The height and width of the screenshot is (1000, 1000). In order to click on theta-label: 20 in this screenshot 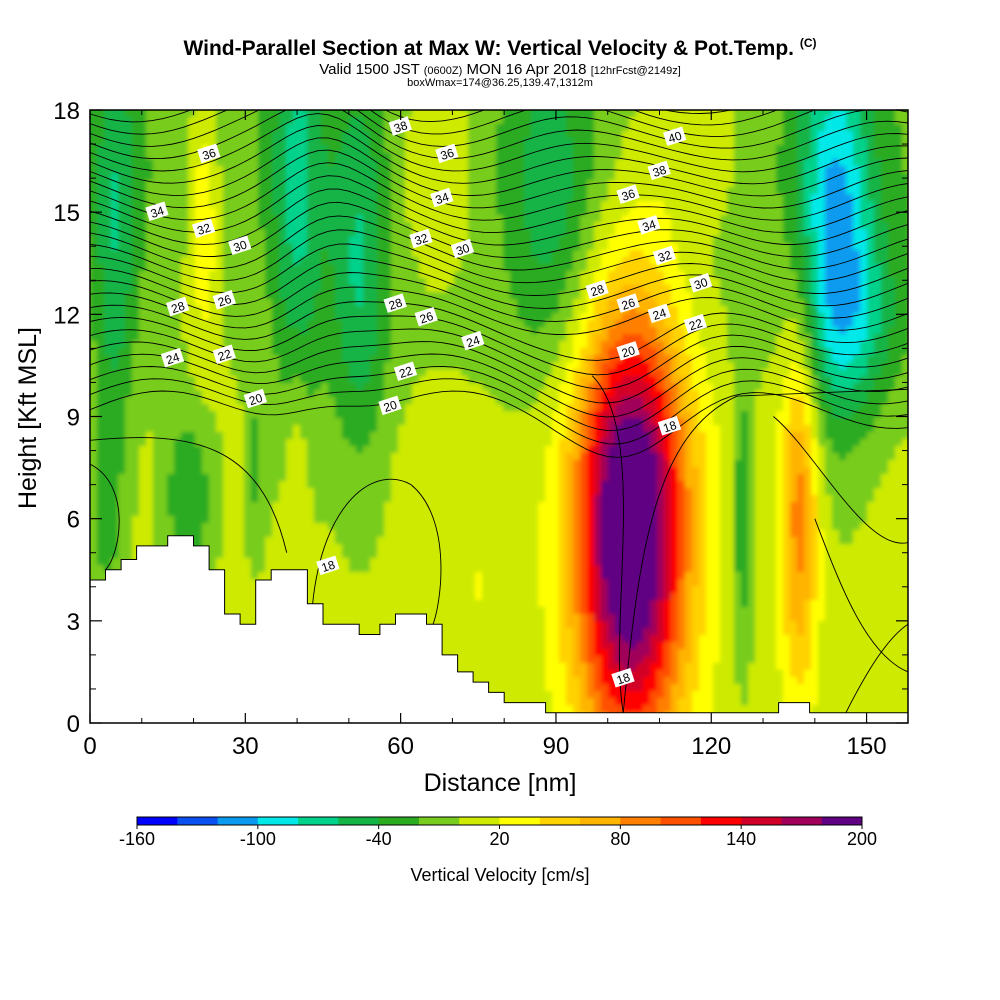, I will do `click(628, 351)`.